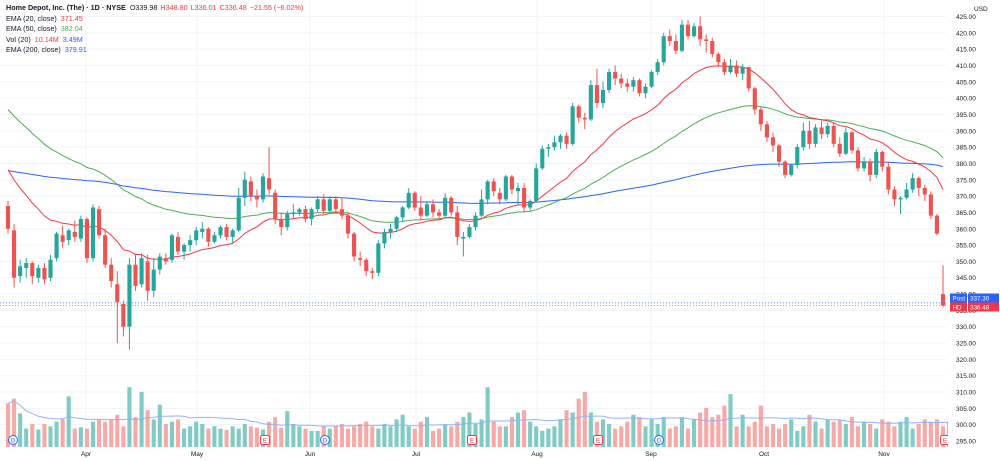 The height and width of the screenshot is (461, 1000). Describe the element at coordinates (66, 7) in the screenshot. I see `symbol-title: Home Depot, Inc. (The) · 1D · NYSE` at that location.